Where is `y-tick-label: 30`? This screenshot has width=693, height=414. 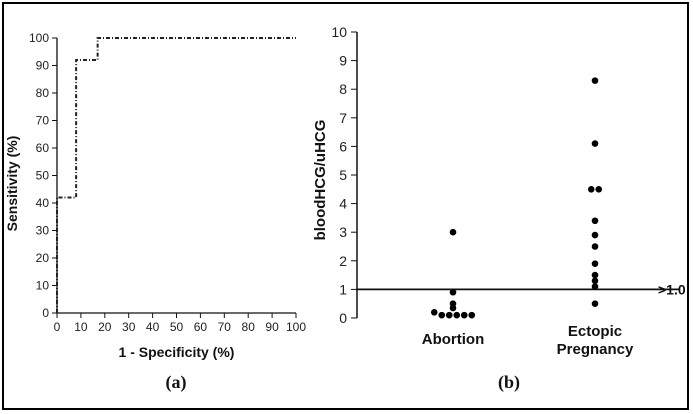 y-tick-label: 30 is located at coordinates (43, 231).